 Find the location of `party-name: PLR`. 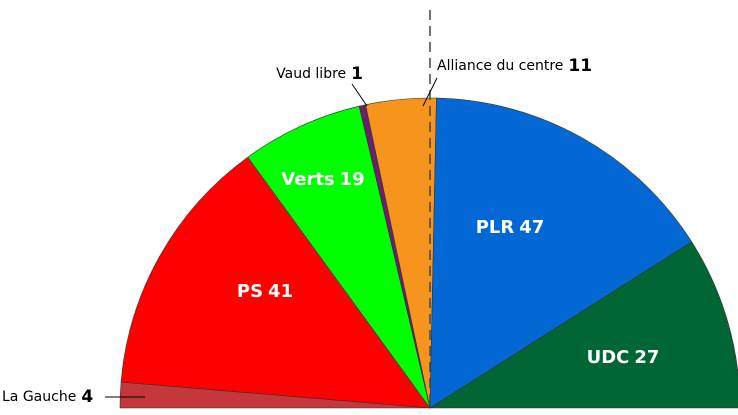

party-name: PLR is located at coordinates (495, 227).